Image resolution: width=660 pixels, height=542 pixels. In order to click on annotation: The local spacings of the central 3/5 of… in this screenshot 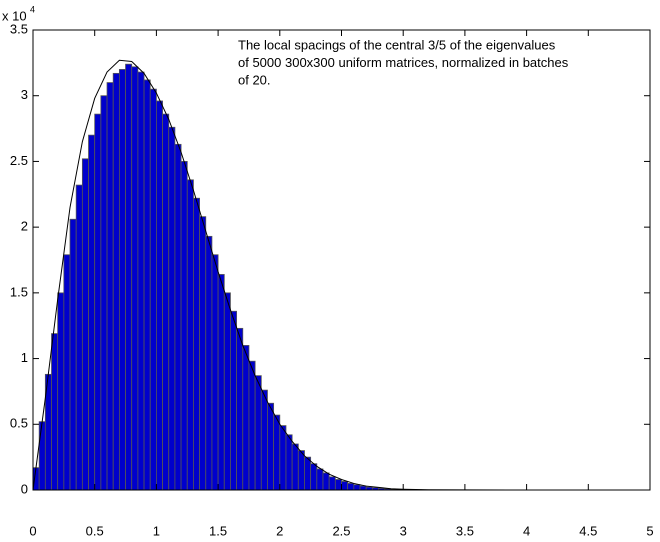, I will do `click(397, 44)`.